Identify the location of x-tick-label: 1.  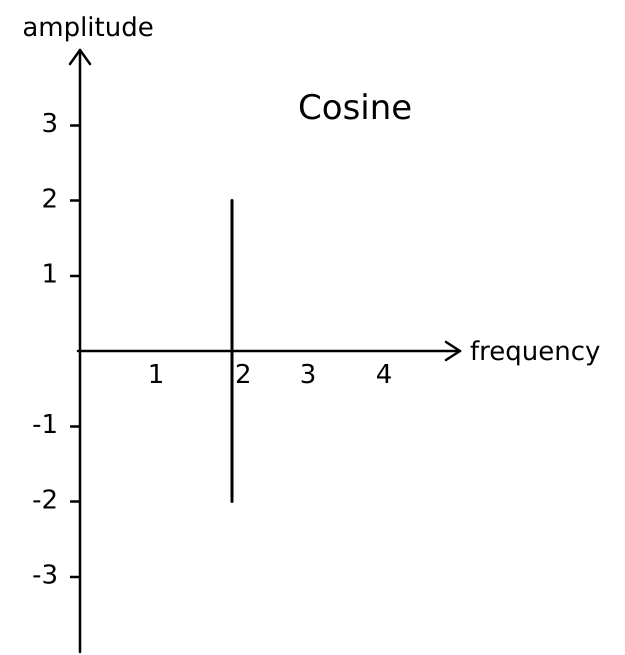
(156, 375).